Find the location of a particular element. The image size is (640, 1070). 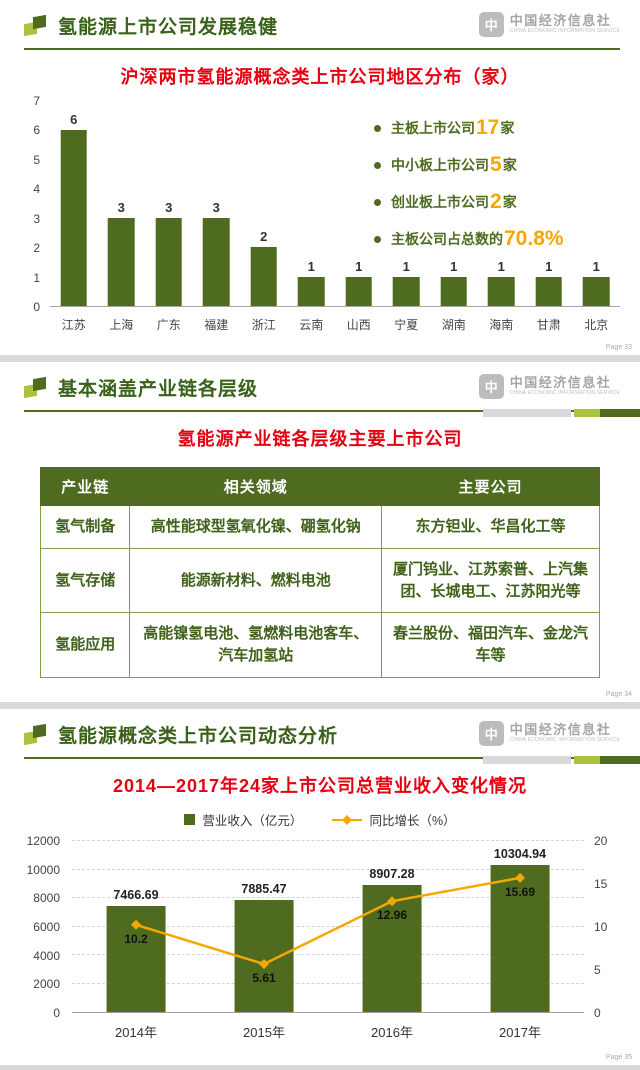

bar-series: 7466.69 7885.47 8907.28 10304.94 is located at coordinates (328, 926).